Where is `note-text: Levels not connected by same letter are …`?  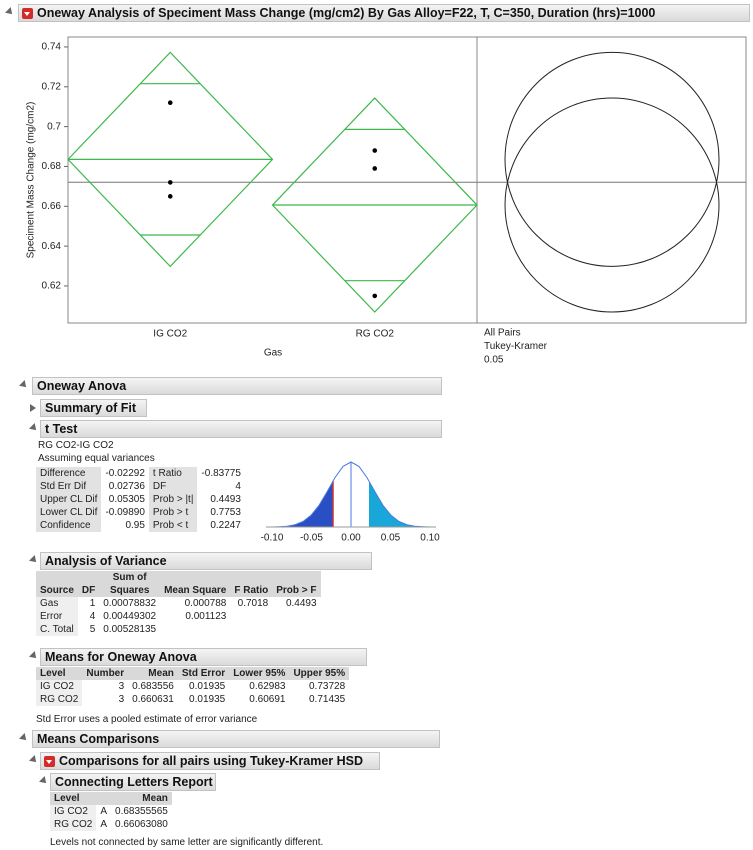
note-text: Levels not connected by same letter are … is located at coordinates (187, 842).